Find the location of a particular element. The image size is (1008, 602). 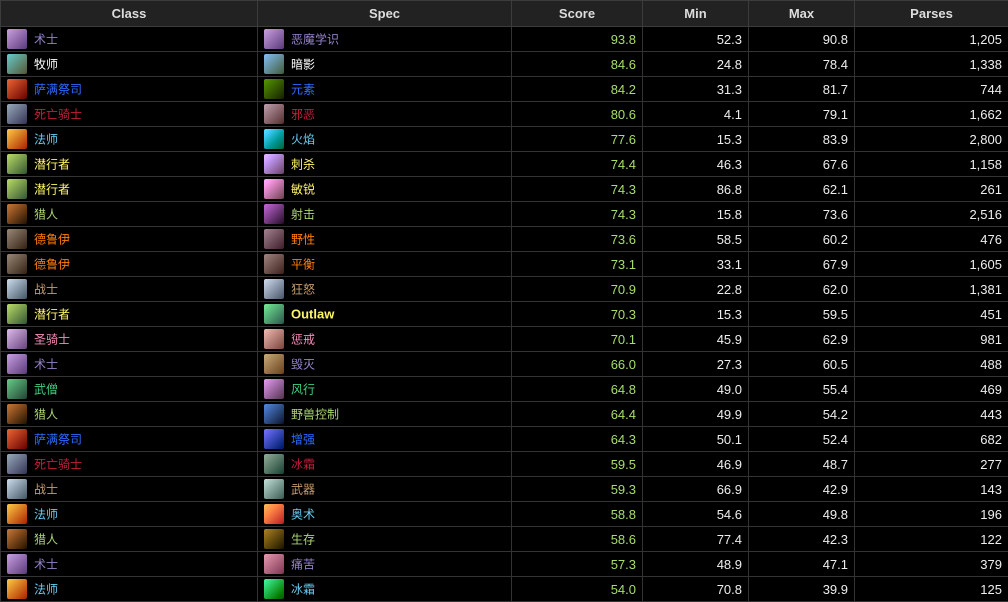

max-cell: 42.3 is located at coordinates (801, 539).